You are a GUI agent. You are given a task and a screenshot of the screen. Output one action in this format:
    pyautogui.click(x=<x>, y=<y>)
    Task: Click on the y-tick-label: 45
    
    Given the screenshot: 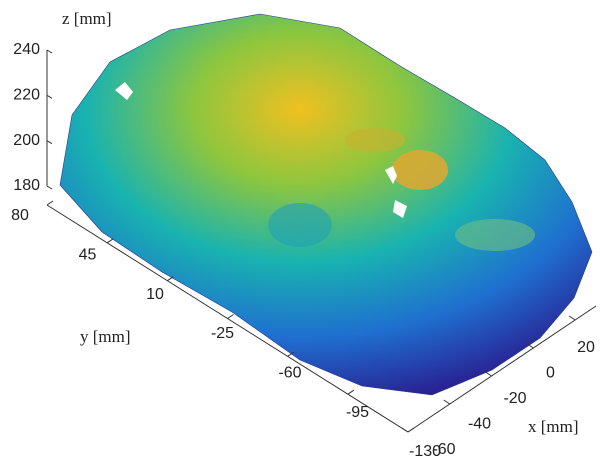 What is the action you would take?
    pyautogui.click(x=88, y=255)
    